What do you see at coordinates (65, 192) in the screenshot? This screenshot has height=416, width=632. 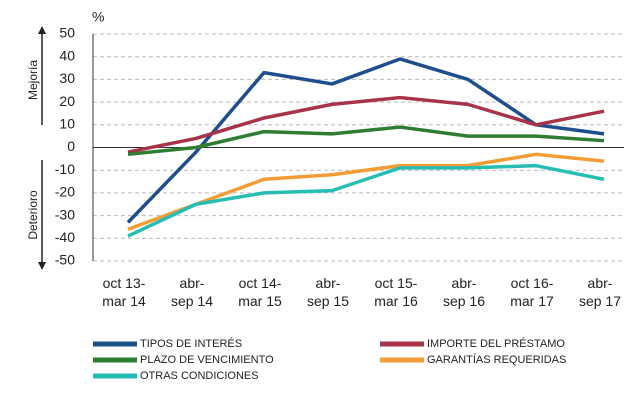 I see `y-tick-label: -20` at bounding box center [65, 192].